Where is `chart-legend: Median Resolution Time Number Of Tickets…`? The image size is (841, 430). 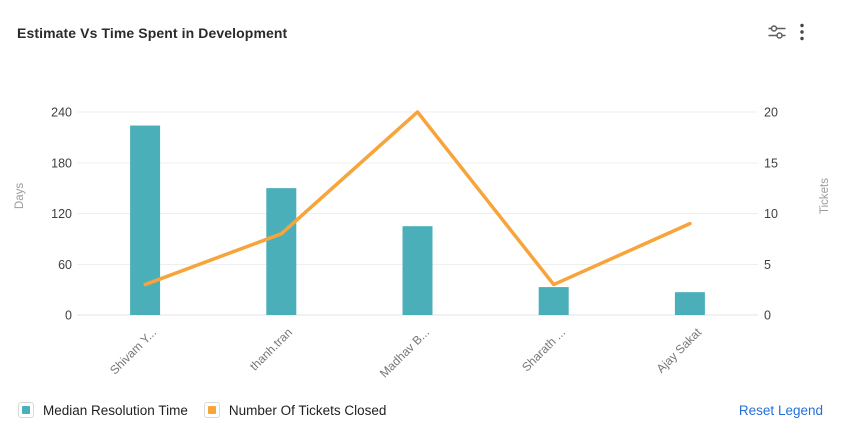 chart-legend: Median Resolution Time Number Of Tickets… is located at coordinates (420, 410).